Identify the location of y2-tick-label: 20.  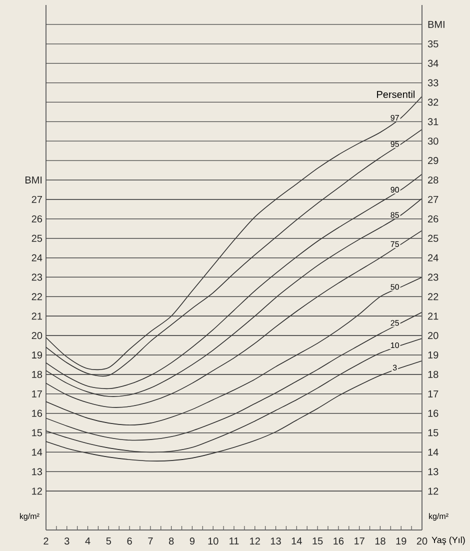
(433, 336).